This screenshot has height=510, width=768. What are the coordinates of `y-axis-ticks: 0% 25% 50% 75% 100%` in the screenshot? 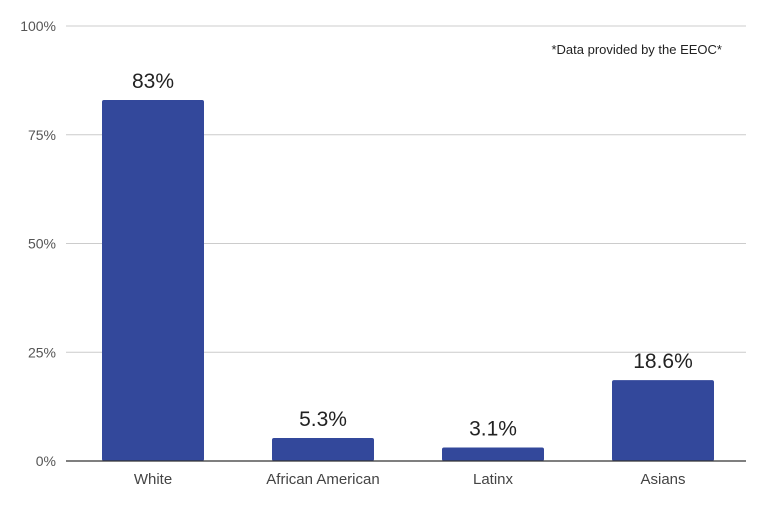 It's located at (38, 243).